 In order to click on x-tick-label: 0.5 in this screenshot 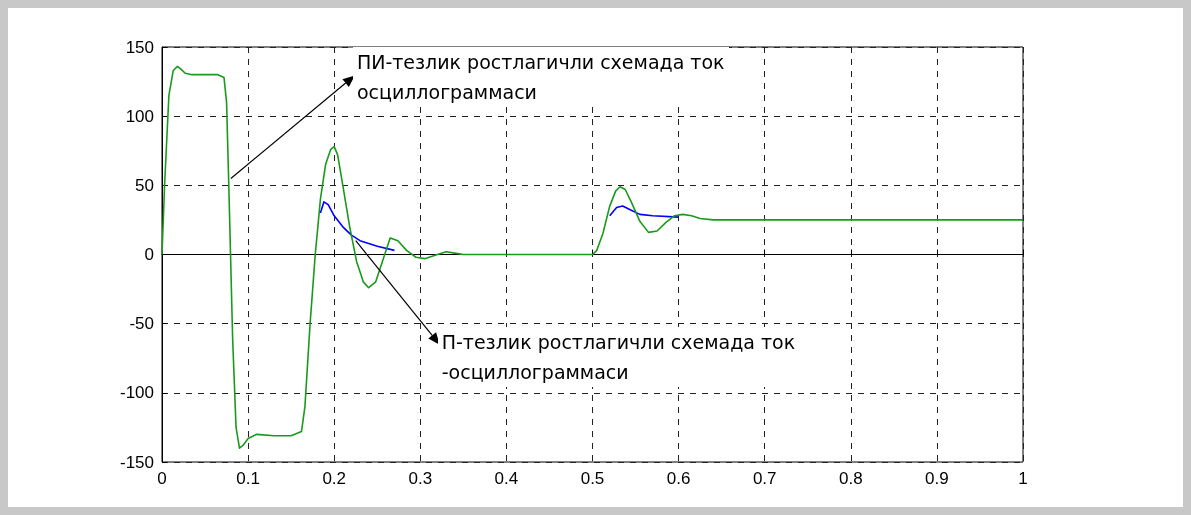, I will do `click(592, 478)`.